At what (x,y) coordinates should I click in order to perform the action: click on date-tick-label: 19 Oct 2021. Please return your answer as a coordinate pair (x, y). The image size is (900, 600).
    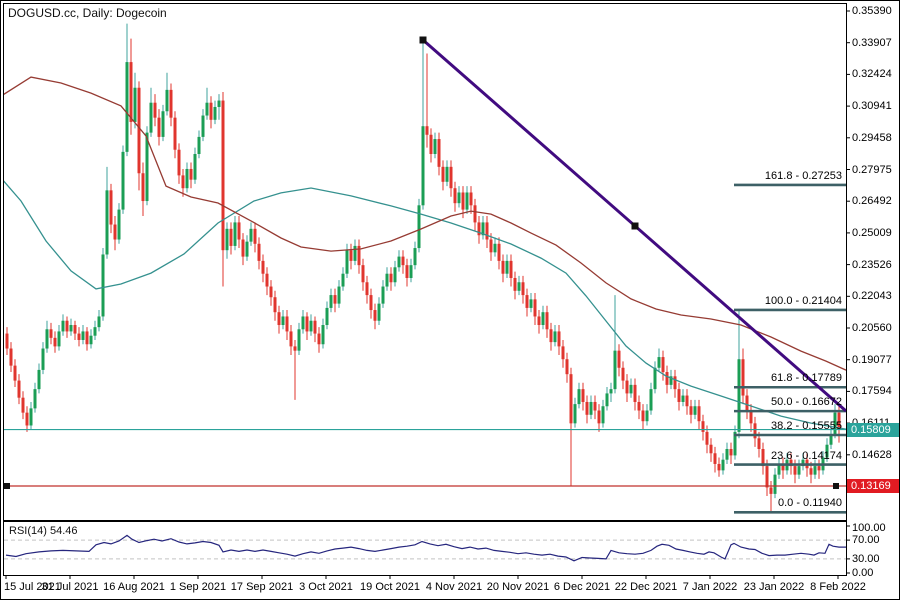
    Looking at the image, I should click on (390, 587).